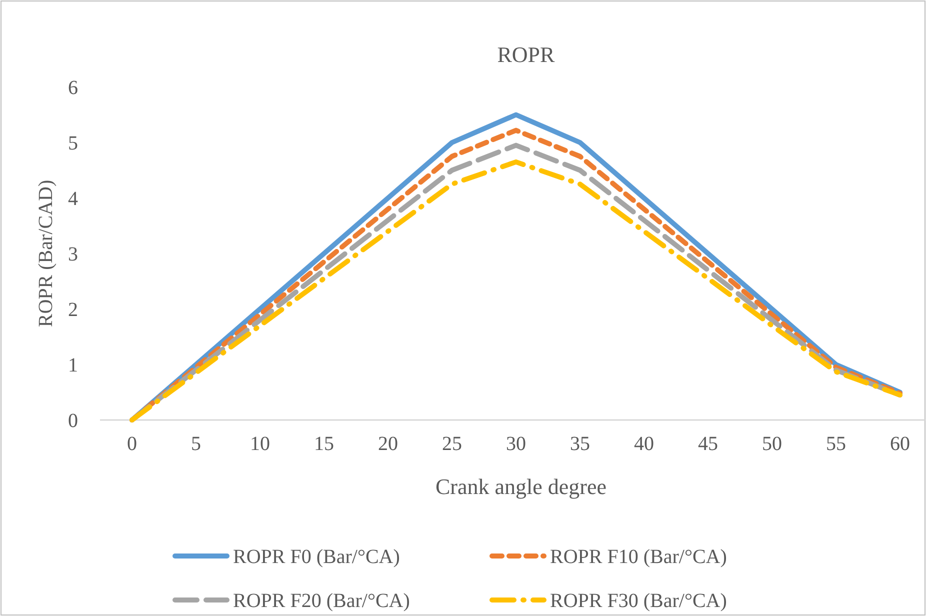 The image size is (926, 616). What do you see at coordinates (638, 601) in the screenshot?
I see `legend-label: ROPR F30 (Bar/°CA)` at bounding box center [638, 601].